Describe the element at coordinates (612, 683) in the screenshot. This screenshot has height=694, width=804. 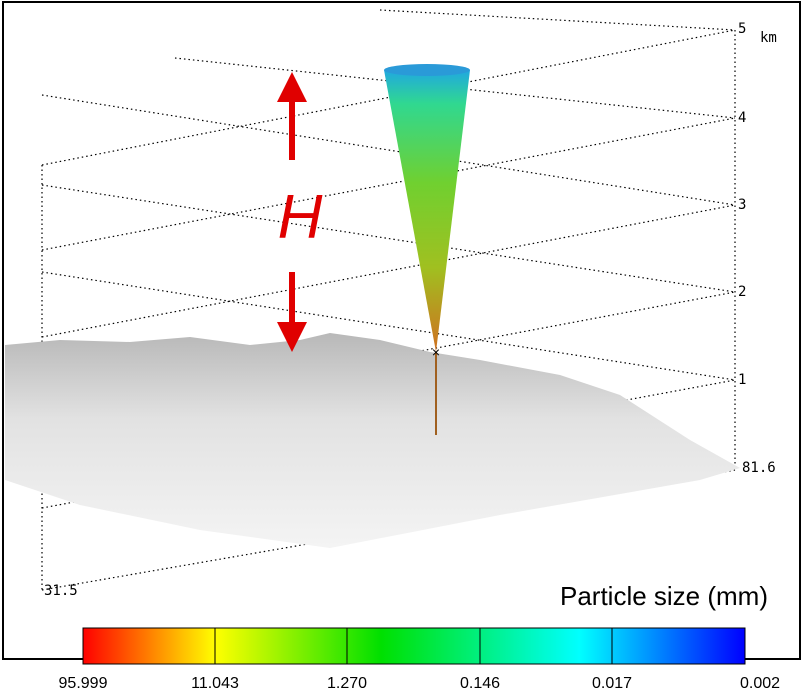
I see `colorbar-label: 0.017` at that location.